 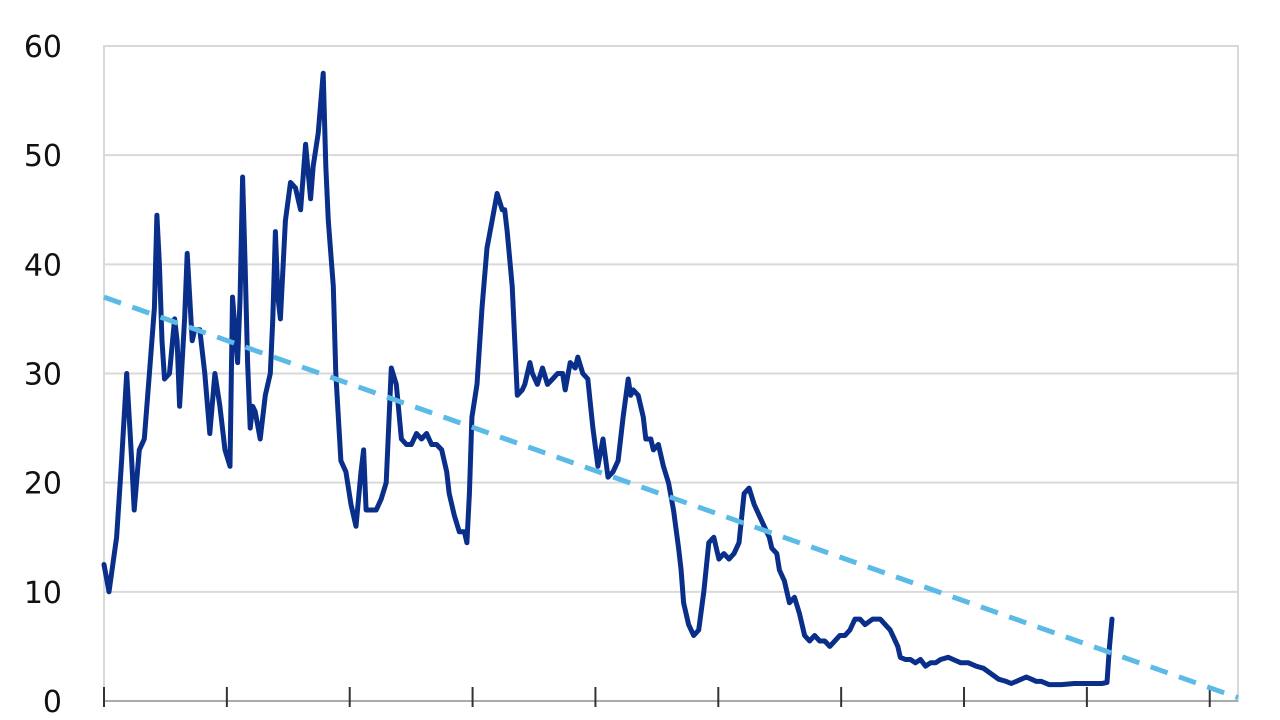 I want to click on y-axis-tick-labels: 0 10 20 30 40 50 60, so click(x=43, y=375).